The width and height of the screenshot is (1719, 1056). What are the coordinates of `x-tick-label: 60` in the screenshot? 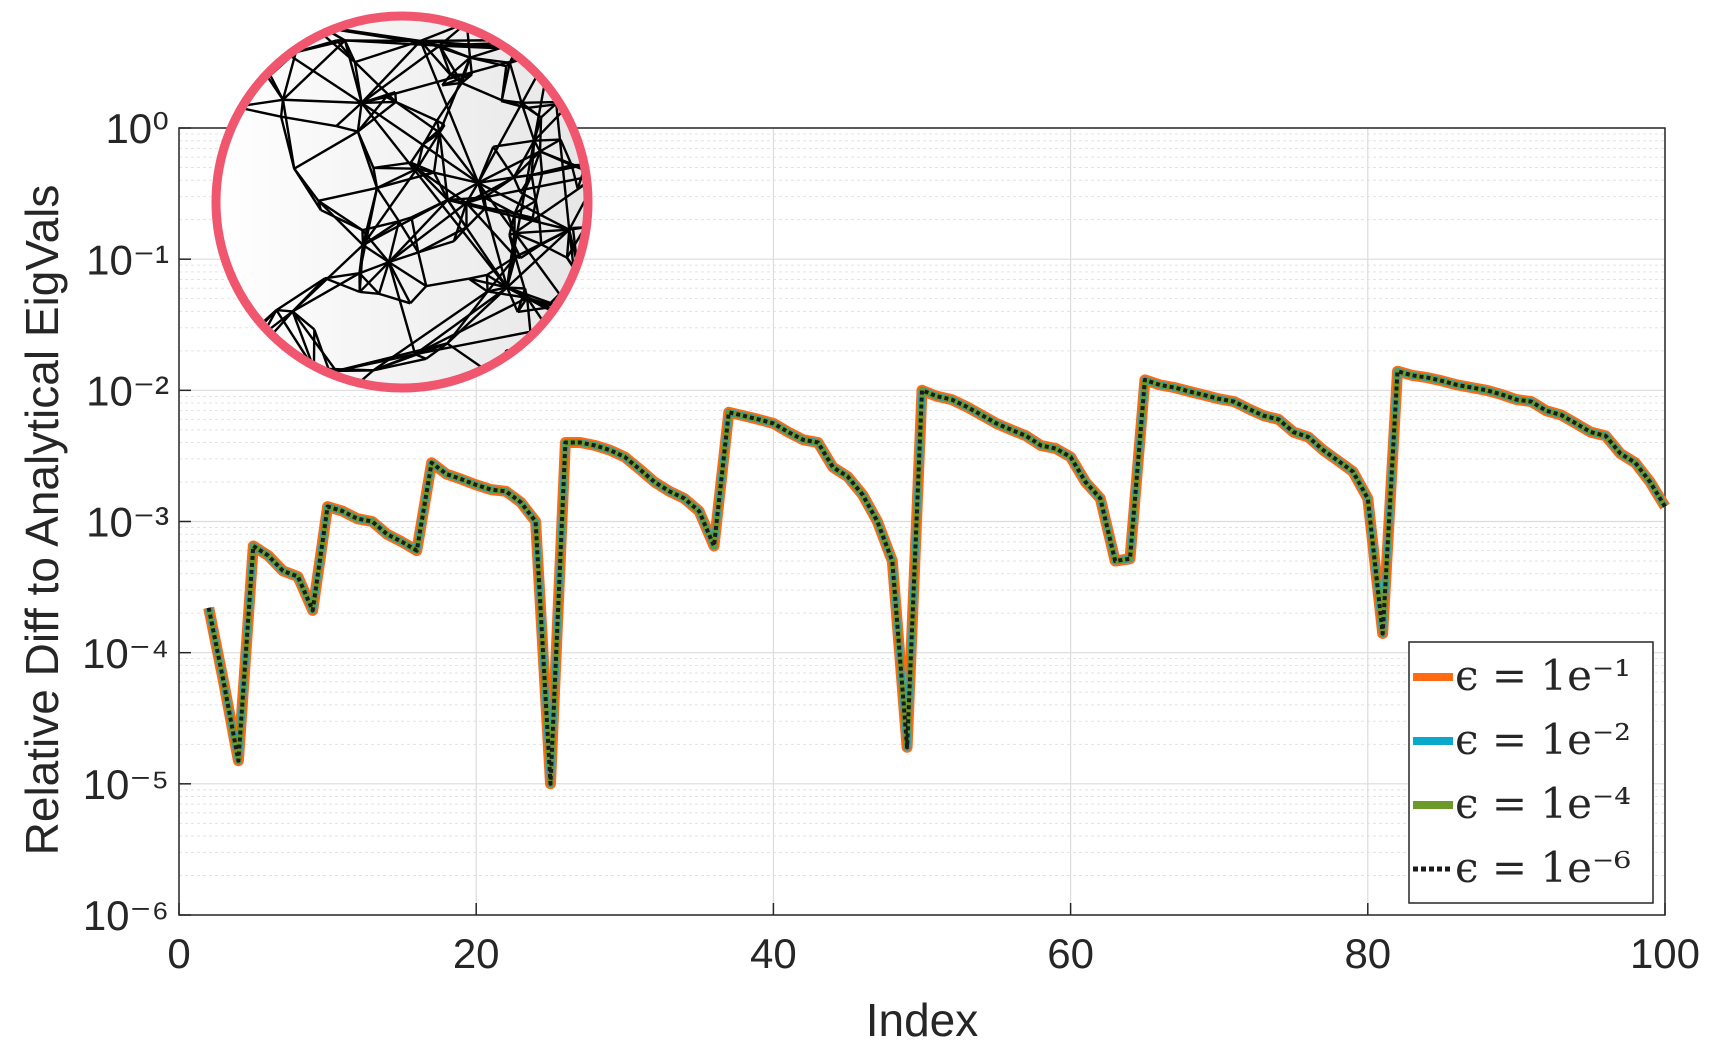 It's located at (1070, 953).